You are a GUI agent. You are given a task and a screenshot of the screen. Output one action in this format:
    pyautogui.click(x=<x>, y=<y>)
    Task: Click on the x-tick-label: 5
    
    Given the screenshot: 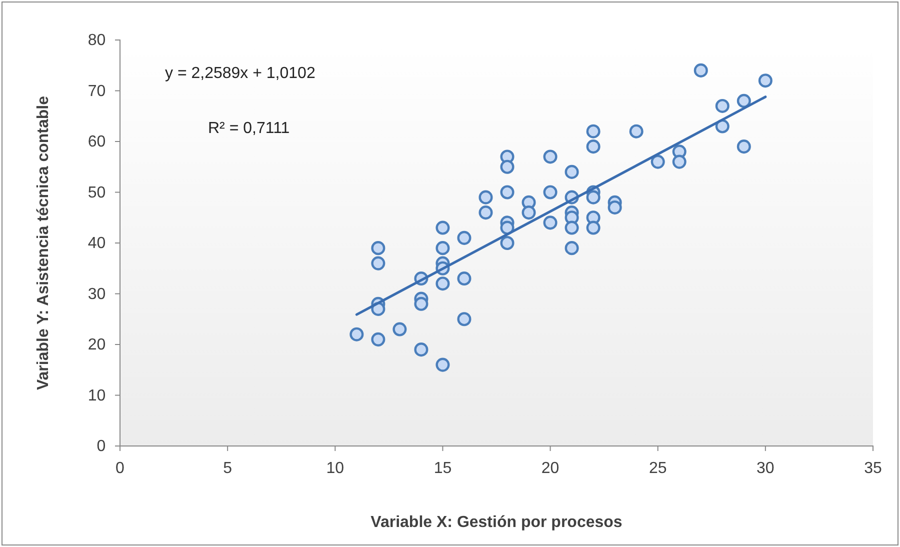 What is the action you would take?
    pyautogui.click(x=227, y=469)
    